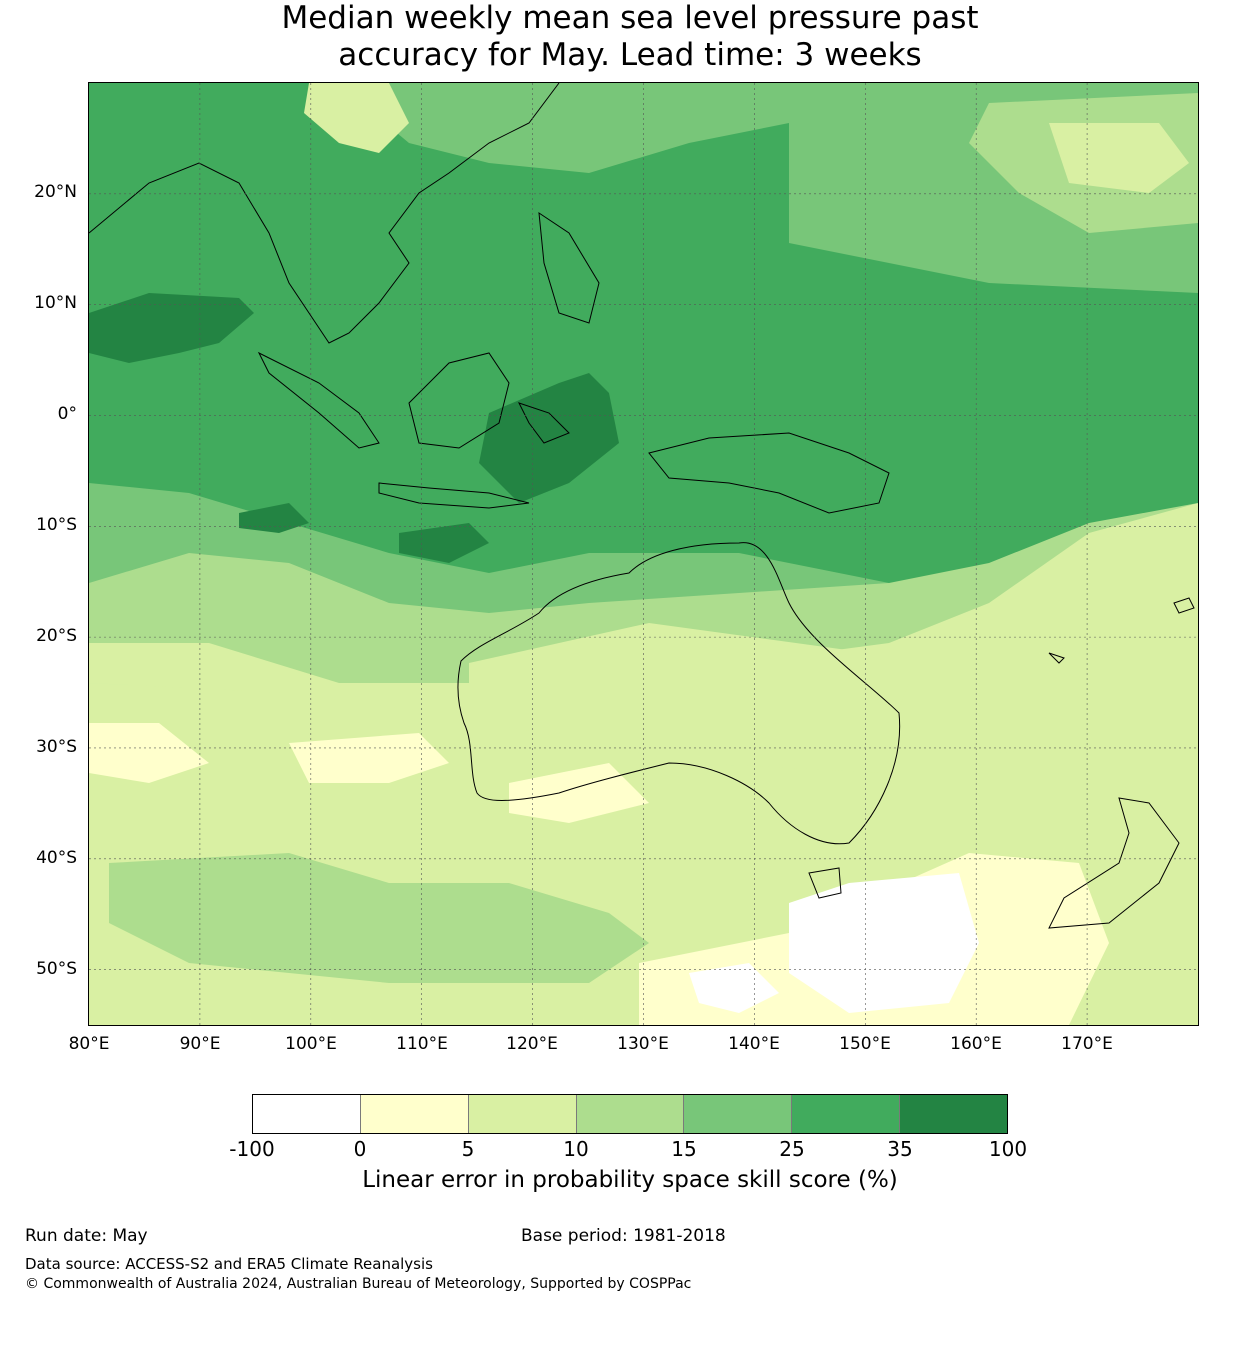 The height and width of the screenshot is (1350, 1260). I want to click on lon-tick-150e: 150°E, so click(865, 1044).